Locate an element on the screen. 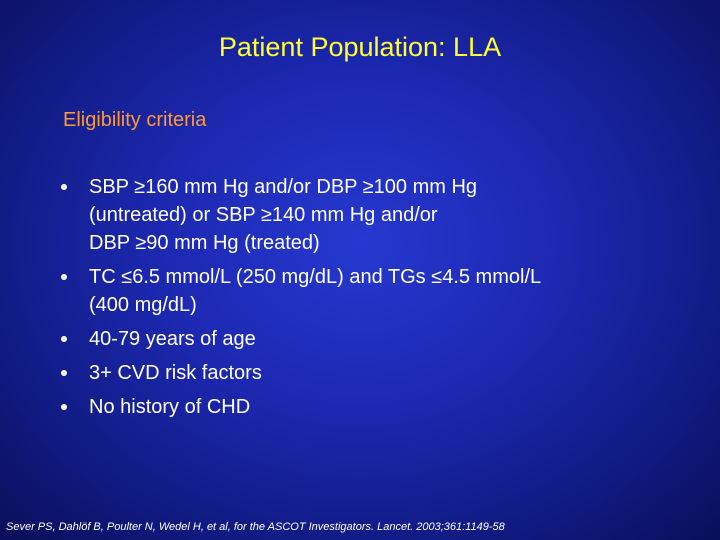  bullet-text: (400 mg/dL) is located at coordinates (143, 305).